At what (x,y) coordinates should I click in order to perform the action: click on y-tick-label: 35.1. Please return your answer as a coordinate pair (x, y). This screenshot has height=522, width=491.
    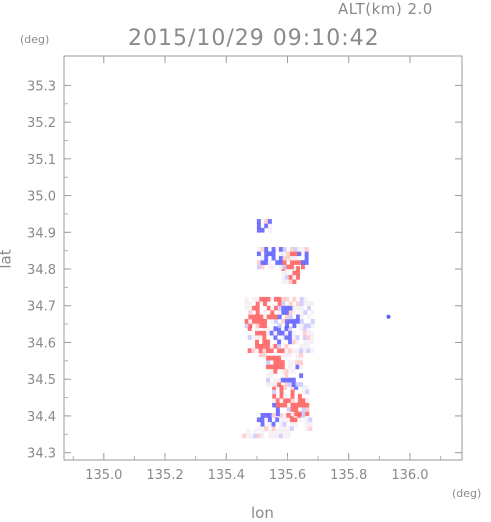
    Looking at the image, I should click on (41, 160).